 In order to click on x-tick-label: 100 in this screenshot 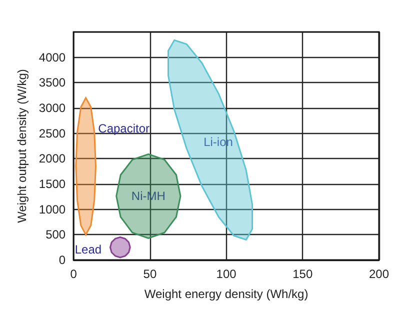, I will do `click(226, 274)`.